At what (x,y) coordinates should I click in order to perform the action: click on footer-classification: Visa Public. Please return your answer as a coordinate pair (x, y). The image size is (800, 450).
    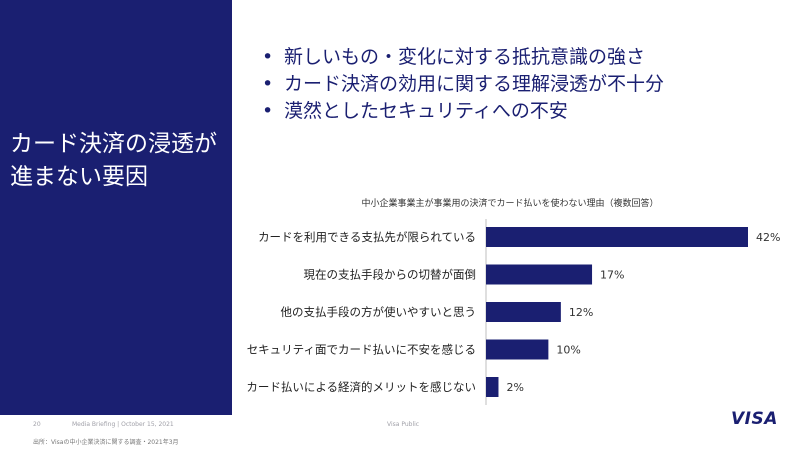
    Looking at the image, I should click on (403, 424).